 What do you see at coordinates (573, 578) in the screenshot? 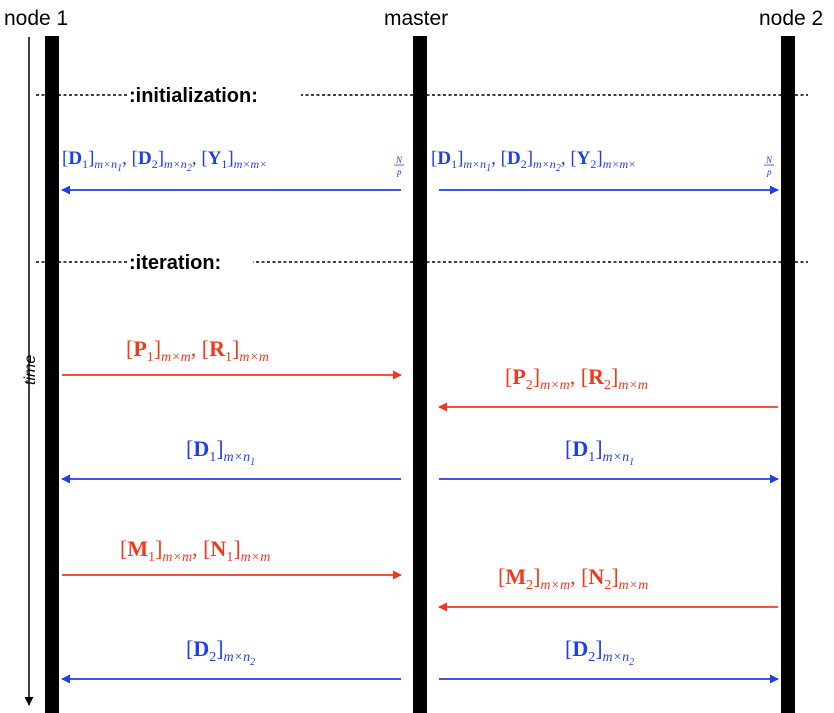
I see `message-label-mn2: [M2]m×m, [N2]m×m` at bounding box center [573, 578].